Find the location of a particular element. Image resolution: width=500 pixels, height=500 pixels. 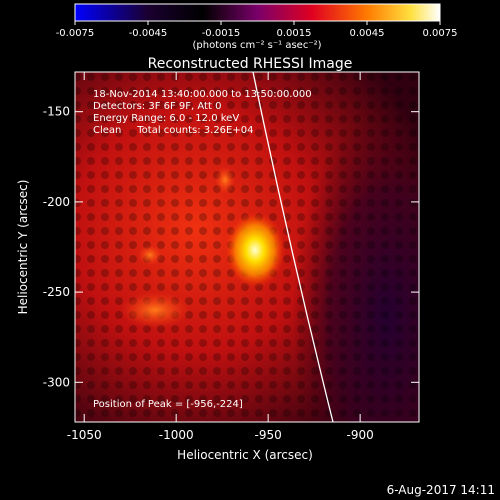

y-tick-label: -150 is located at coordinates (56, 112).